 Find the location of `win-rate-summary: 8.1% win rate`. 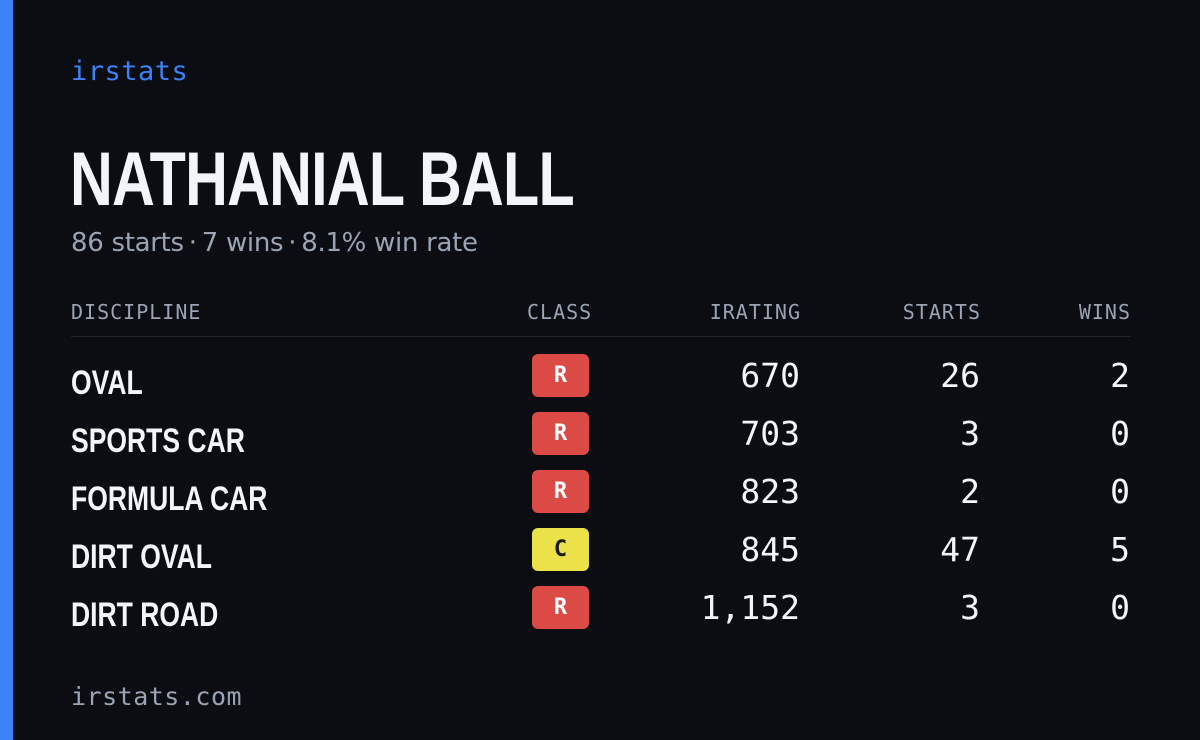

win-rate-summary: 8.1% win rate is located at coordinates (389, 243).